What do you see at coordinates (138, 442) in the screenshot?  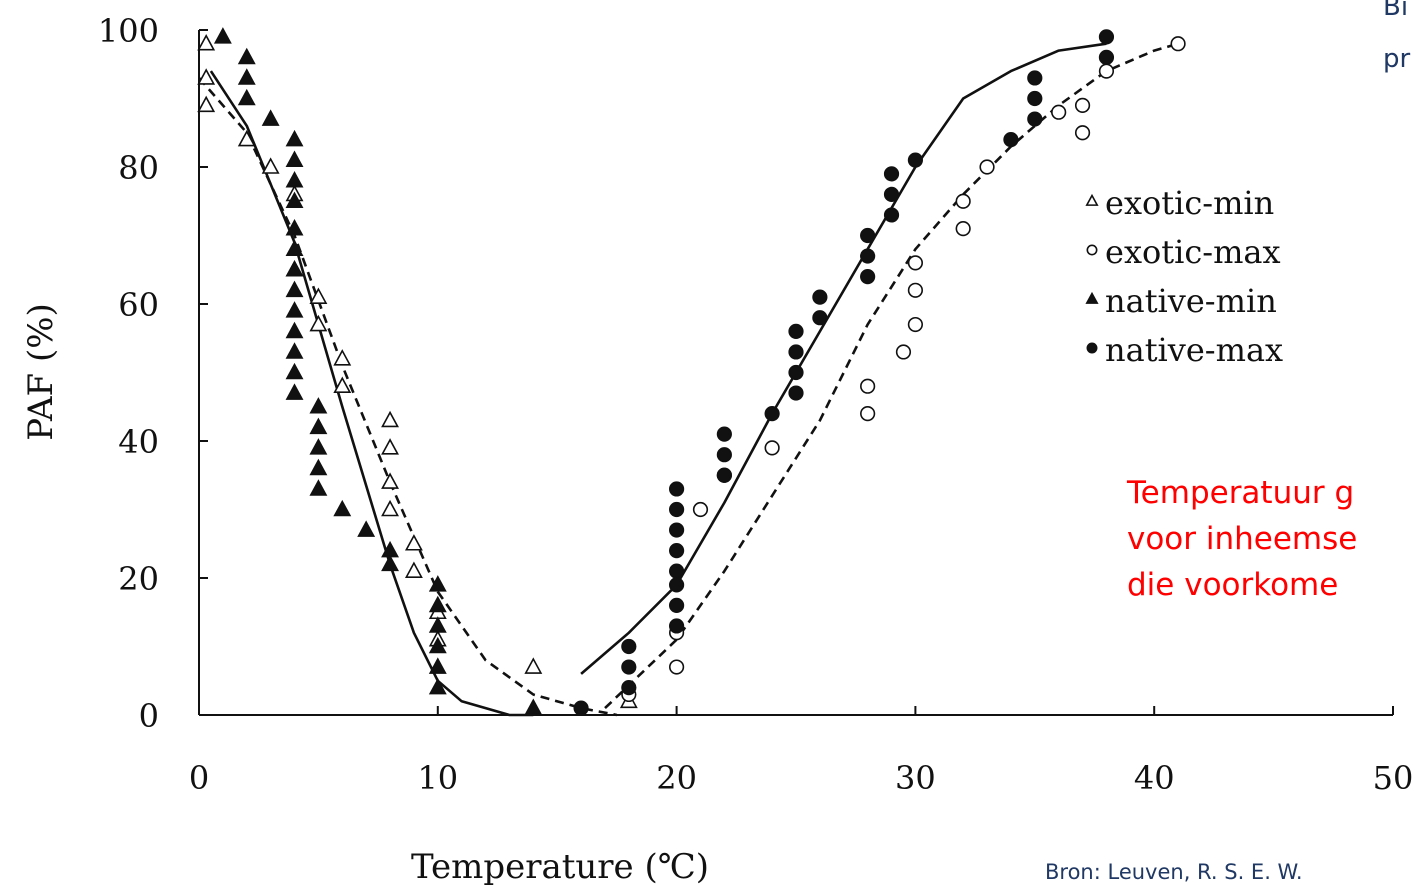 I see `y-tick-label: 40` at bounding box center [138, 442].